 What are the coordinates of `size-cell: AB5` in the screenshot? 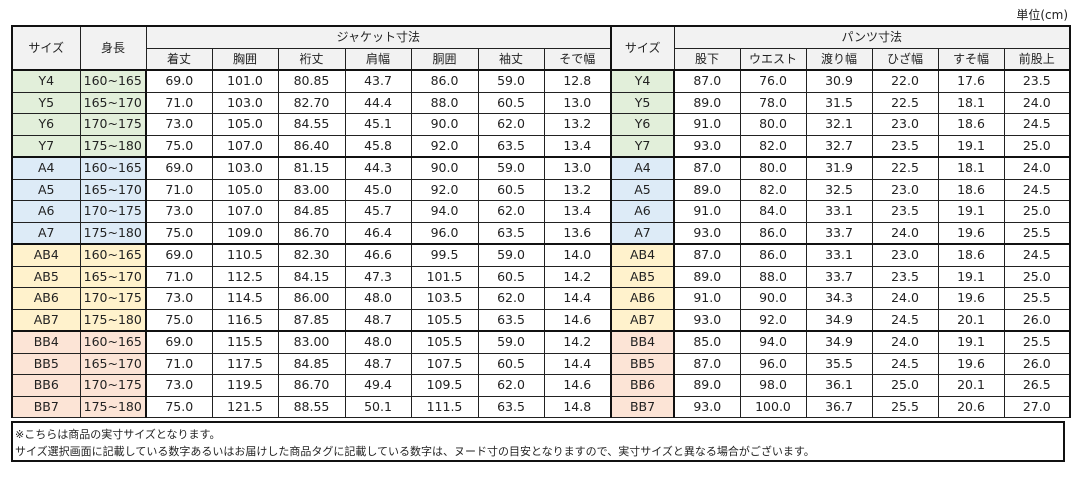 It's located at (46, 276).